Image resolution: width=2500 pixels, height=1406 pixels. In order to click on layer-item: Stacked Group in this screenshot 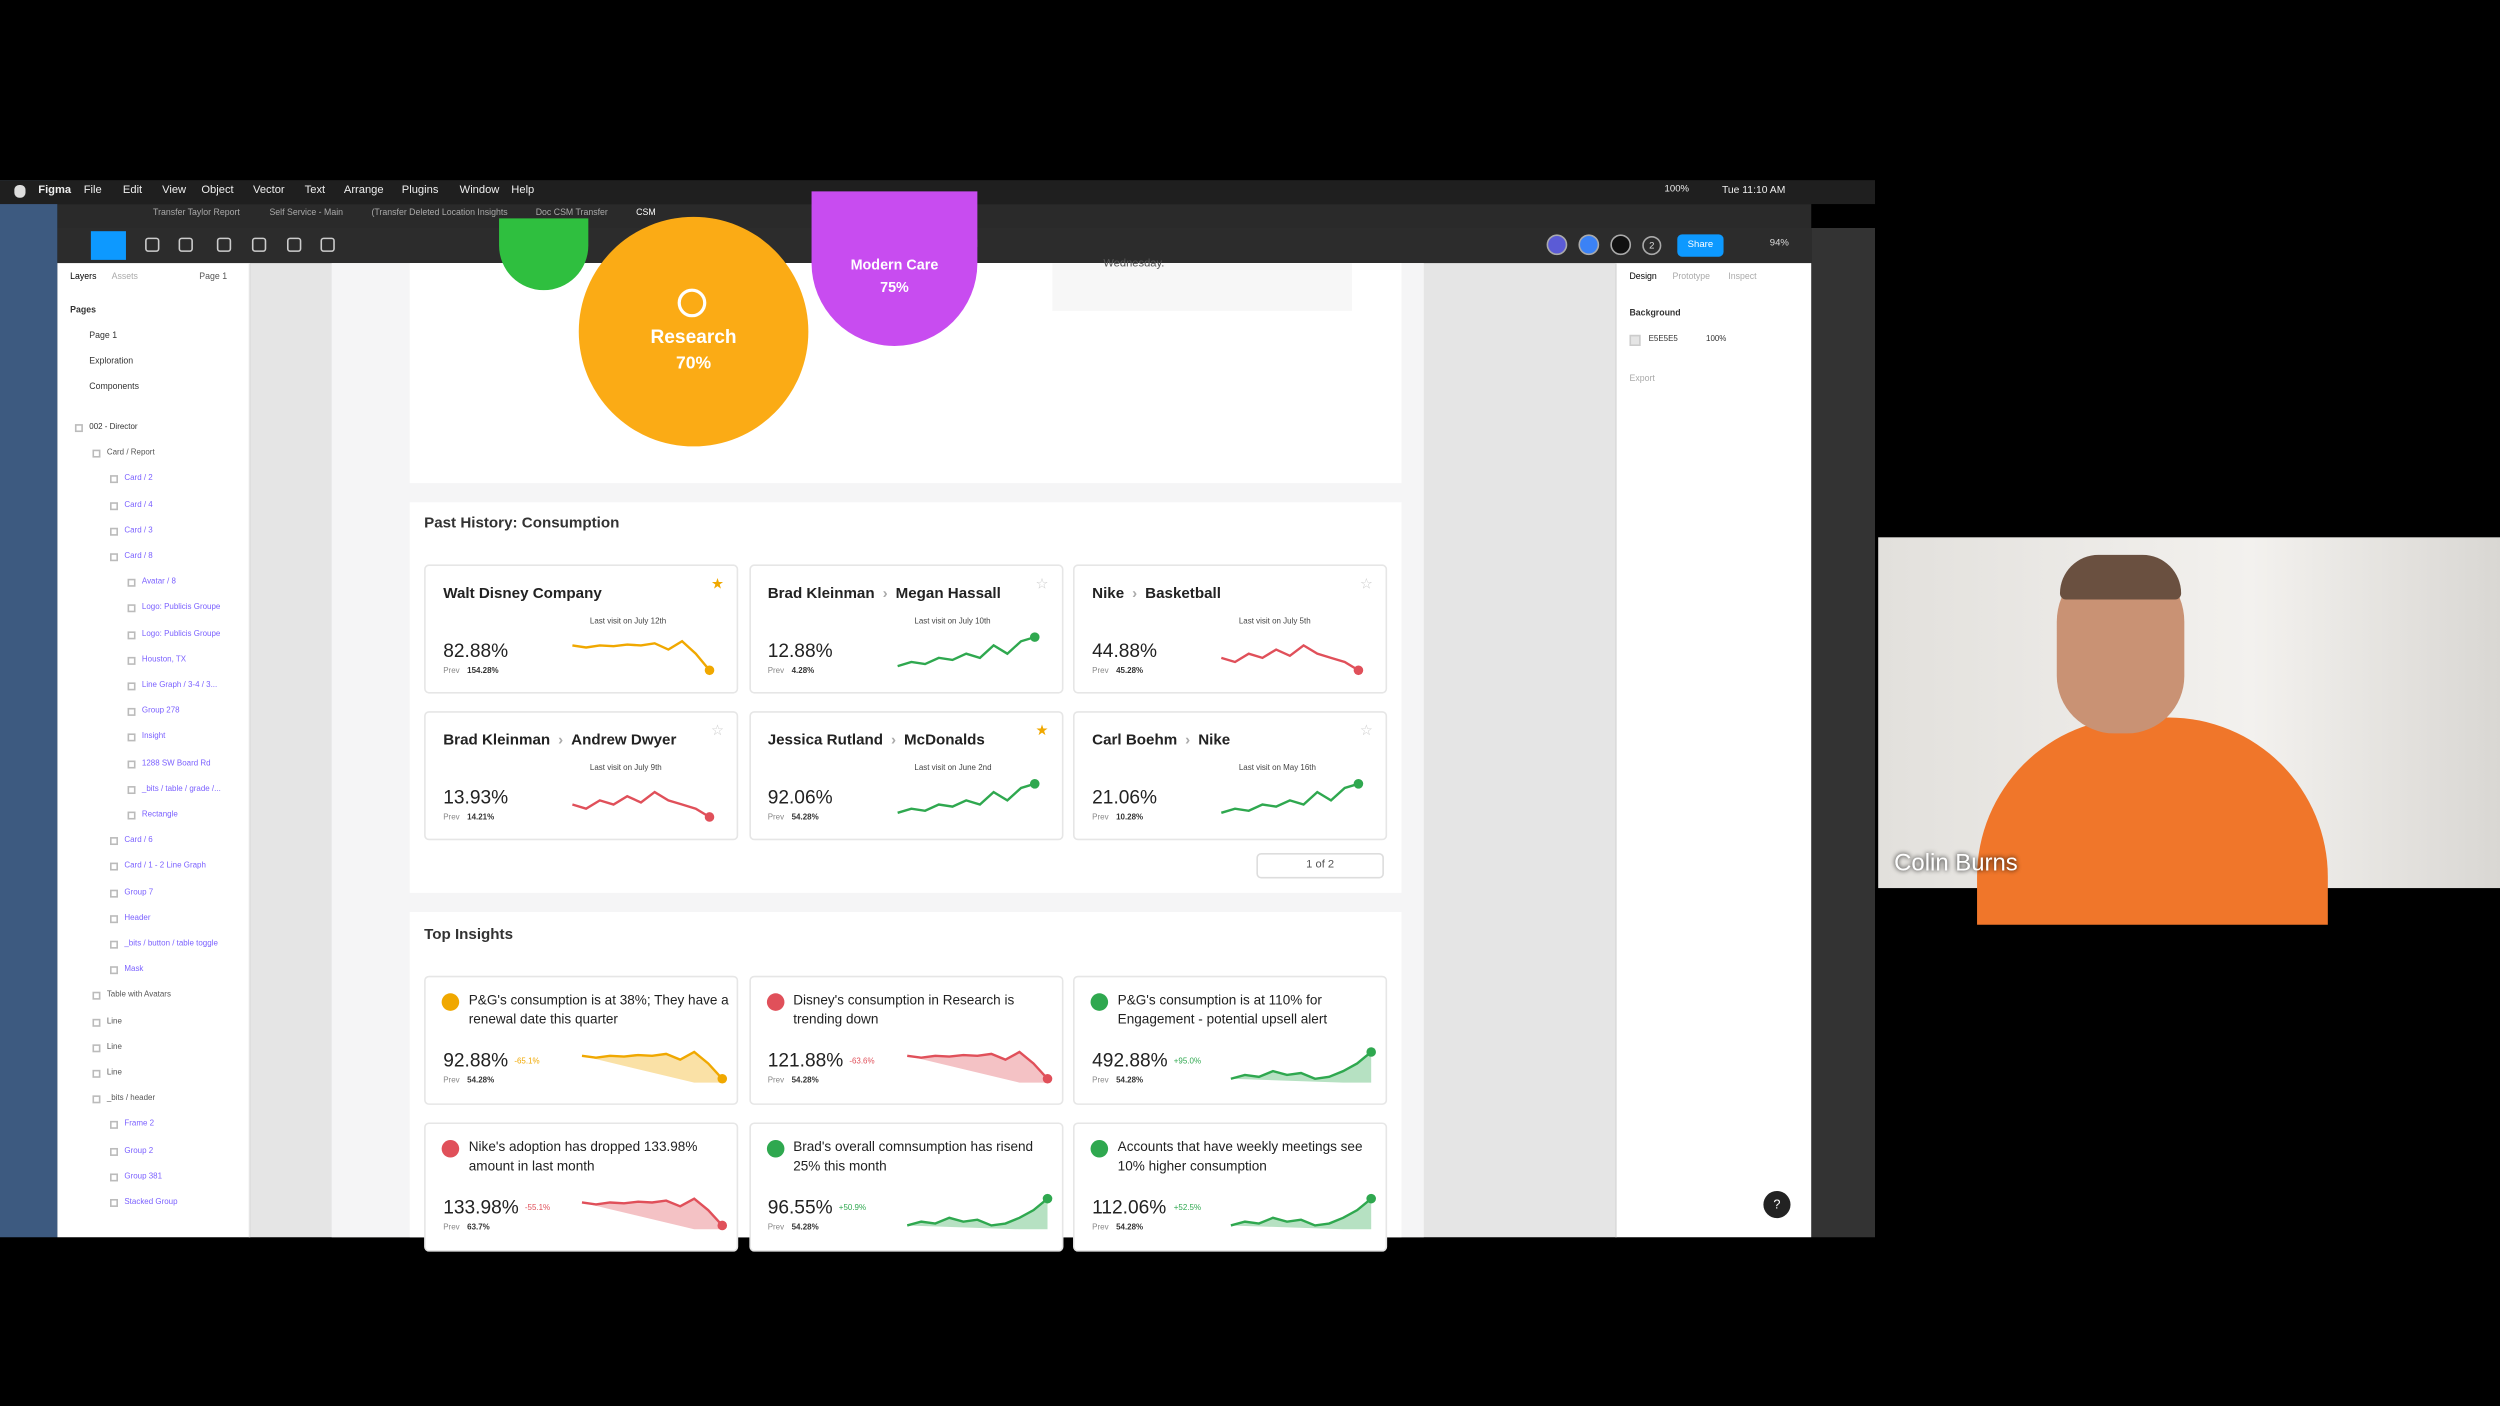, I will do `click(151, 1202)`.